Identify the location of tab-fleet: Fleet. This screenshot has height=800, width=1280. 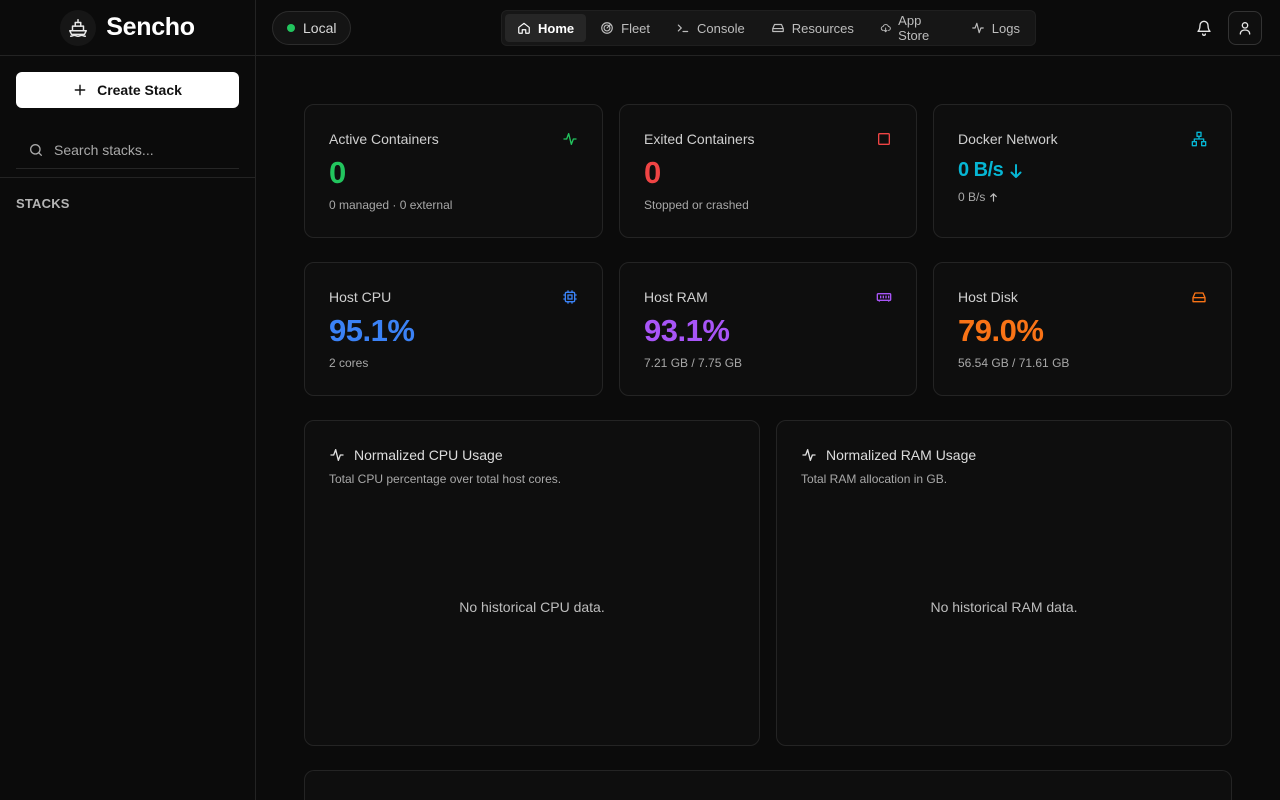
(625, 28).